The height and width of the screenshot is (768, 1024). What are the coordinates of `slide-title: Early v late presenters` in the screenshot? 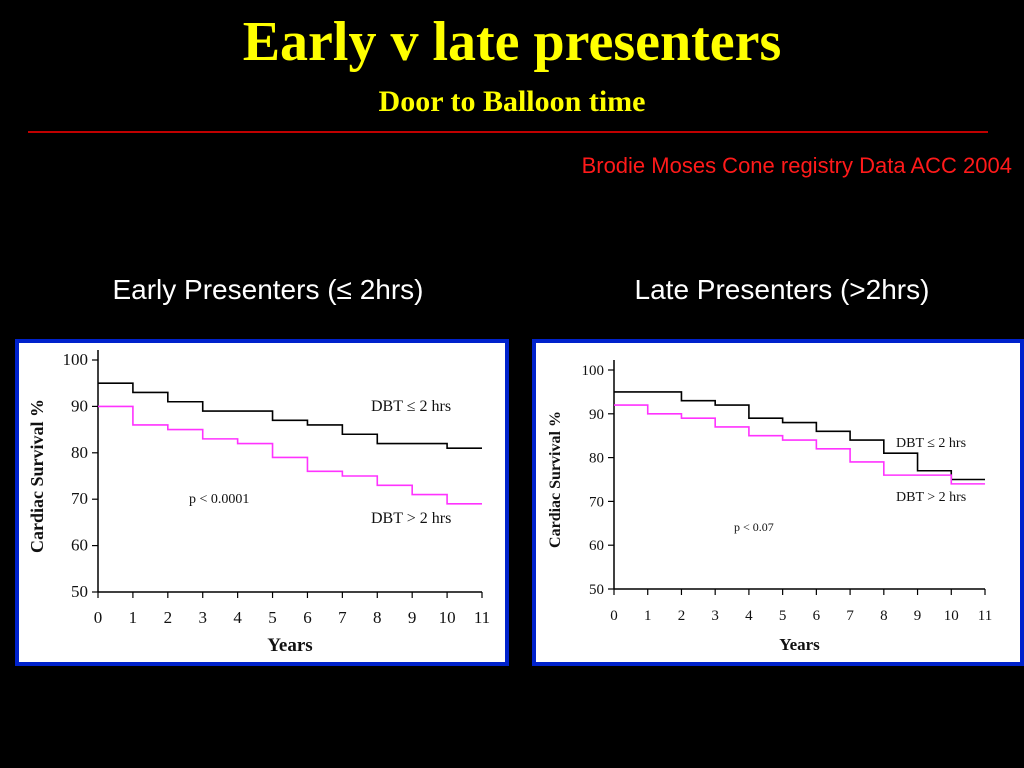 It's located at (512, 42).